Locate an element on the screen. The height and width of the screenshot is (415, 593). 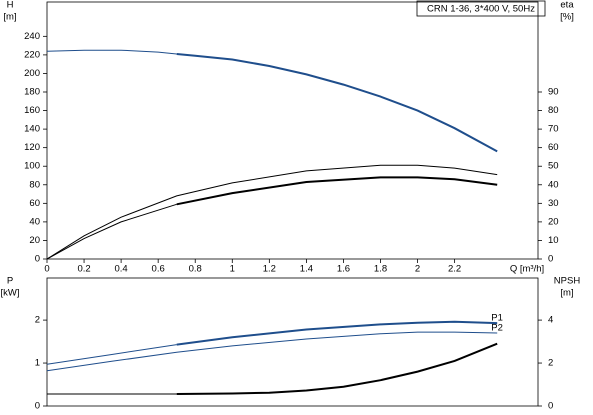
x-tick-label: 0.6 is located at coordinates (158, 269).